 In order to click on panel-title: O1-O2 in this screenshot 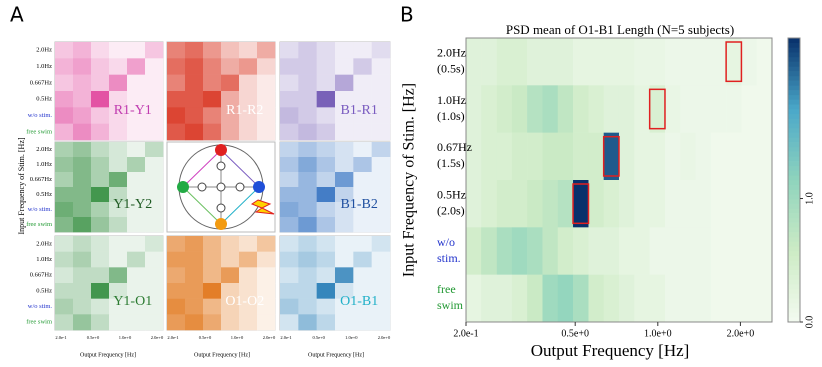, I will do `click(244, 301)`.